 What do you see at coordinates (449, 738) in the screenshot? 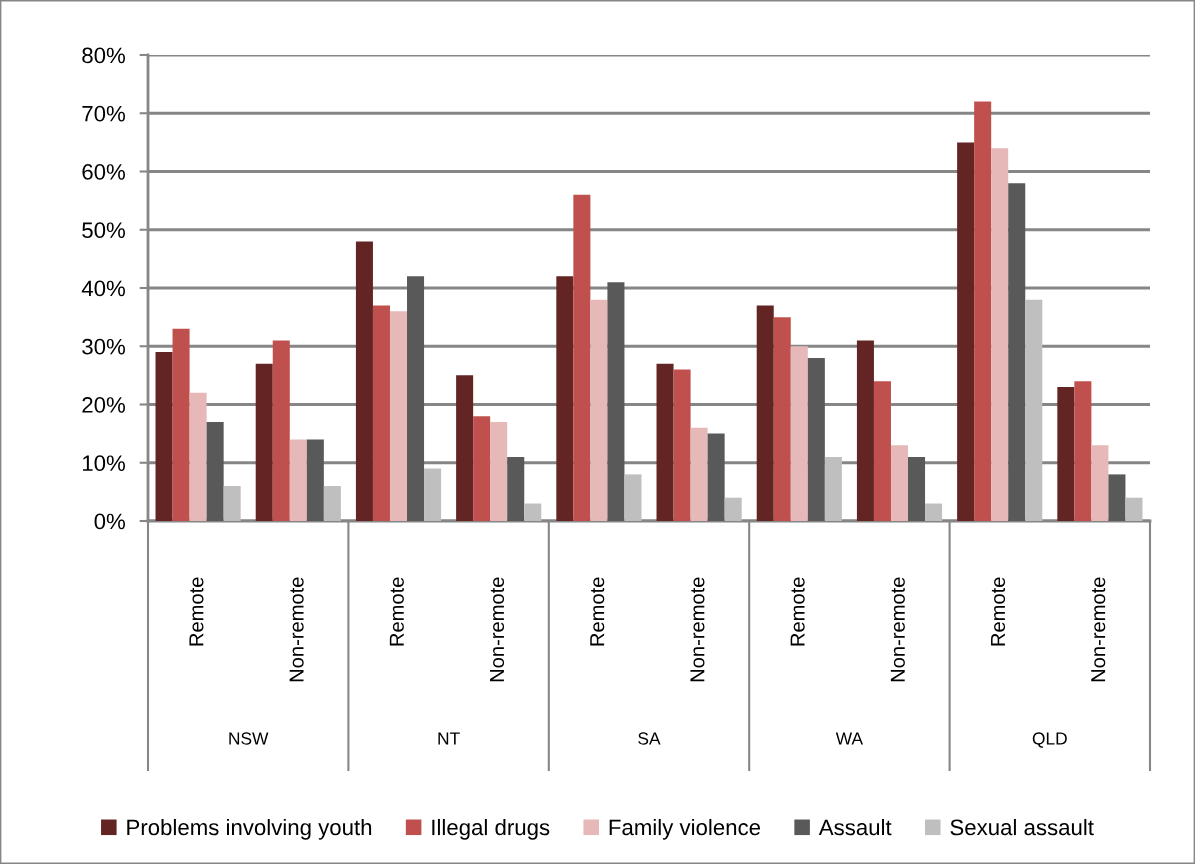
I see `text: NT` at bounding box center [449, 738].